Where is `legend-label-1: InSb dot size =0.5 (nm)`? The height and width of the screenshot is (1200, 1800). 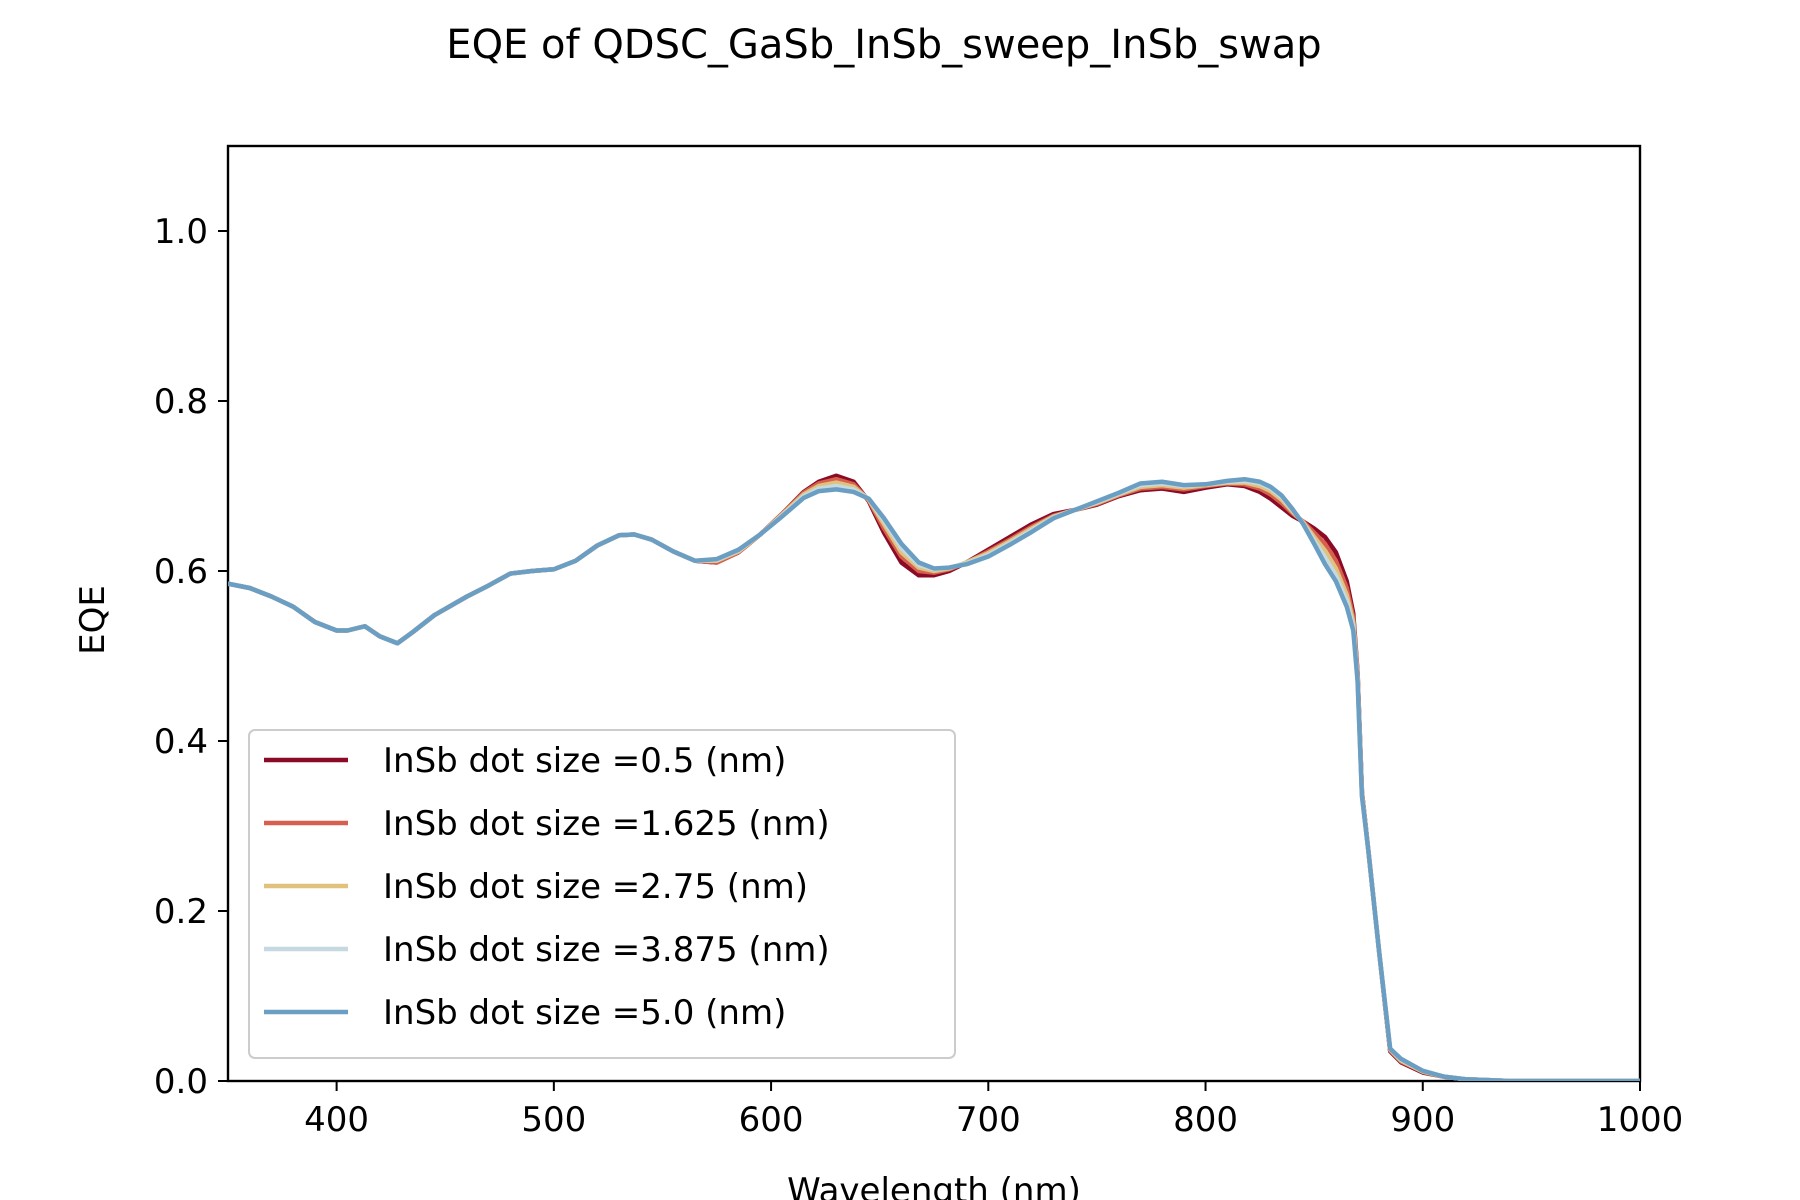 legend-label-1: InSb dot size =0.5 (nm) is located at coordinates (584, 761).